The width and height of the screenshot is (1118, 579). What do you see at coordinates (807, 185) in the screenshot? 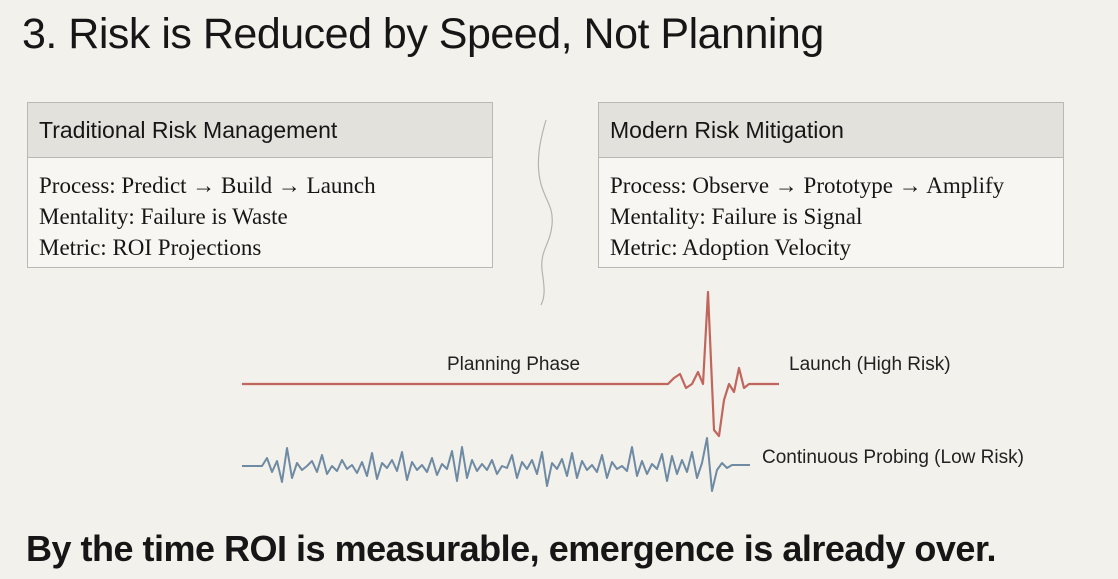
I see `modern-process-line: Process: Observe → Prototype → Amplify` at bounding box center [807, 185].